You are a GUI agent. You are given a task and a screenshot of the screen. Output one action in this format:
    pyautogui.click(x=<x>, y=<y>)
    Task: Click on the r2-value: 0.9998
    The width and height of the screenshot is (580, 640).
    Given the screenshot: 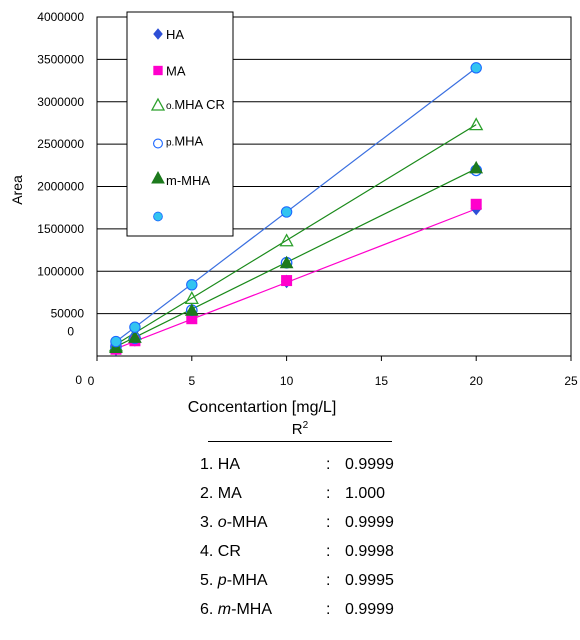 What is the action you would take?
    pyautogui.click(x=369, y=551)
    